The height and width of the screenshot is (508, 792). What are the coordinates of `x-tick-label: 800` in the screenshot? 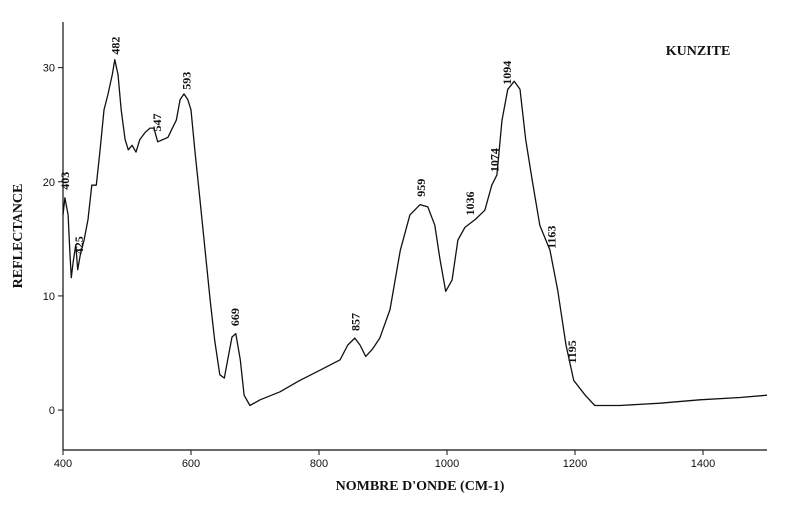 It's located at (319, 464).